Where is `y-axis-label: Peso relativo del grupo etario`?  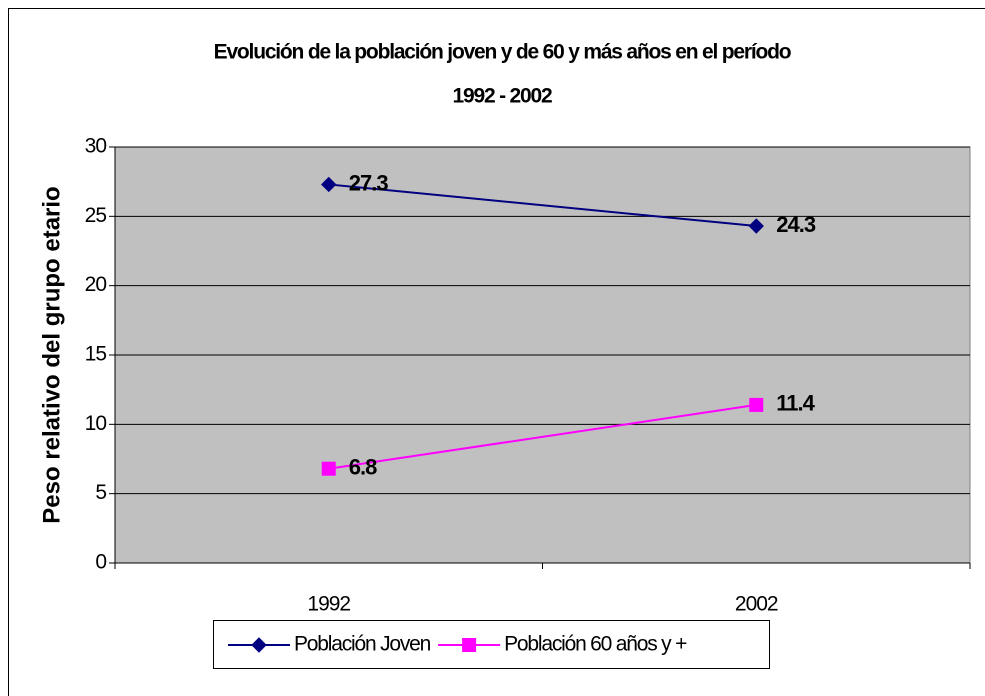 y-axis-label: Peso relativo del grupo etario is located at coordinates (51, 354).